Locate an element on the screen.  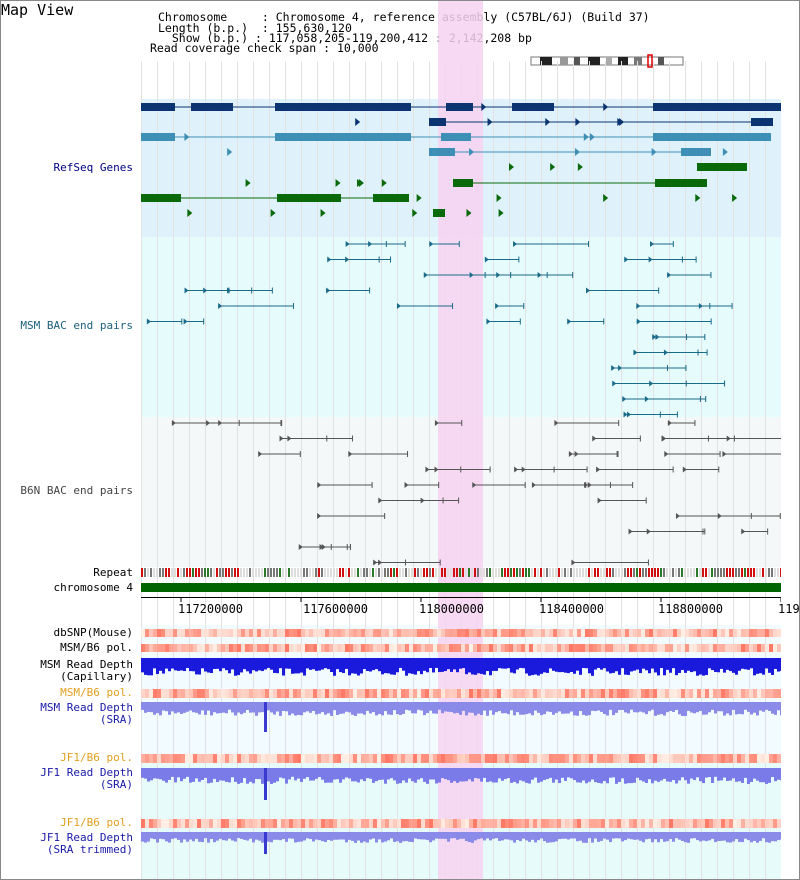
highlight-band is located at coordinates (460, 440).